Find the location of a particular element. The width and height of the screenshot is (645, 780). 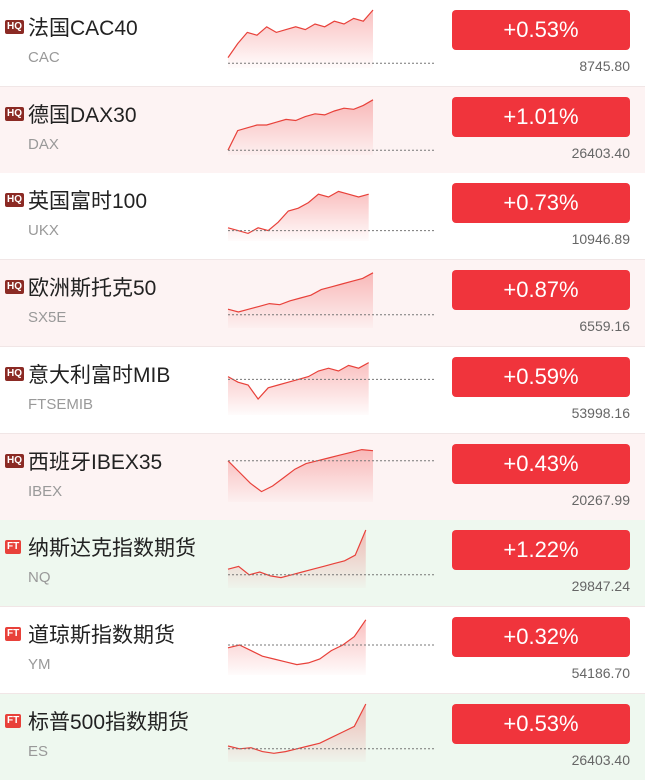

index-code: CAC is located at coordinates (44, 57).